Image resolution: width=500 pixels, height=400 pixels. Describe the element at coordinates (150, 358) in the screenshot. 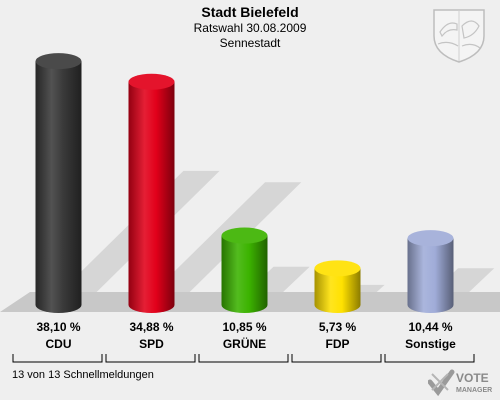

I see `axis-bracket-spd` at that location.